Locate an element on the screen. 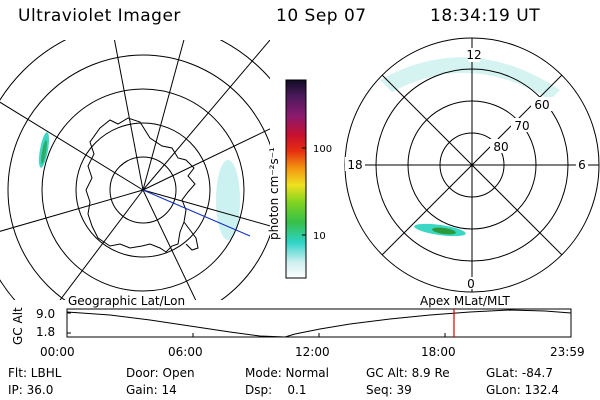 Image resolution: width=600 pixels, height=400 pixels. timeline-right-label: Apex MLat/MLT is located at coordinates (465, 301).